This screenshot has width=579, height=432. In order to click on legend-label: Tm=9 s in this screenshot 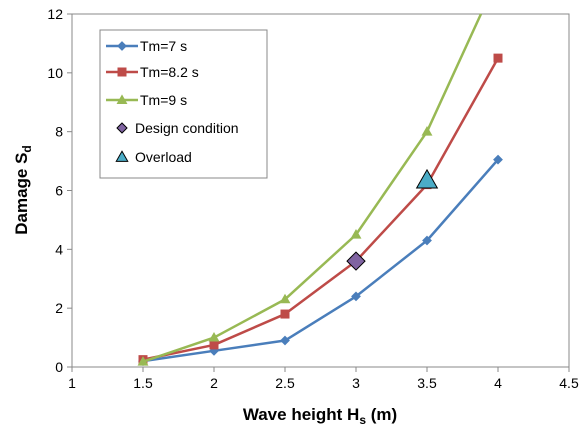, I will do `click(163, 100)`.